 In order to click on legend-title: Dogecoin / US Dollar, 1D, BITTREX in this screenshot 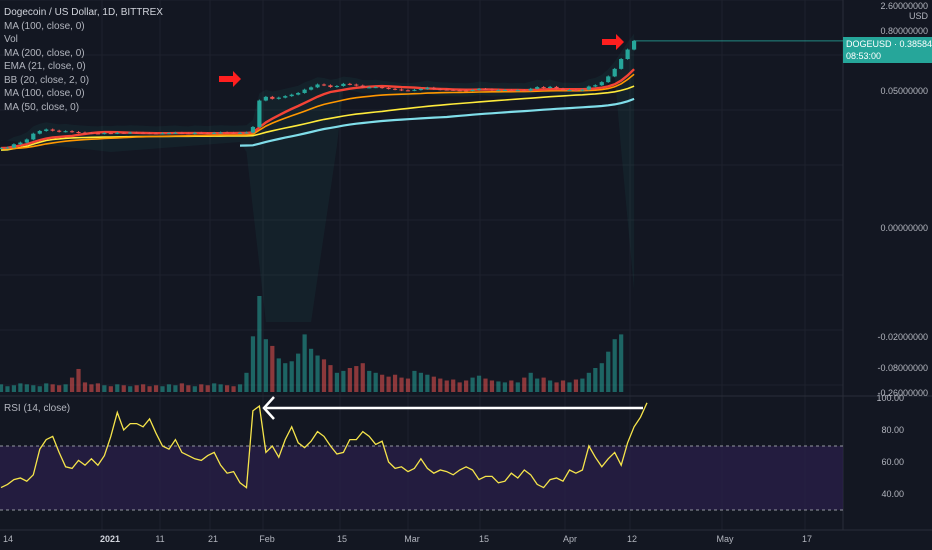, I will do `click(83, 12)`.